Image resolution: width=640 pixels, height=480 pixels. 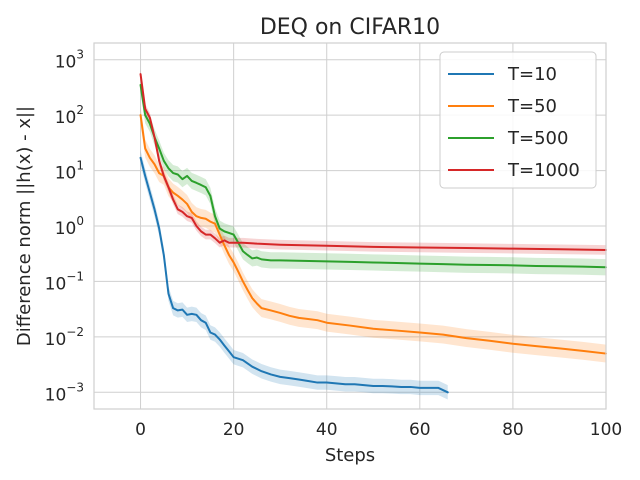 I want to click on legend-box, so click(x=518, y=120).